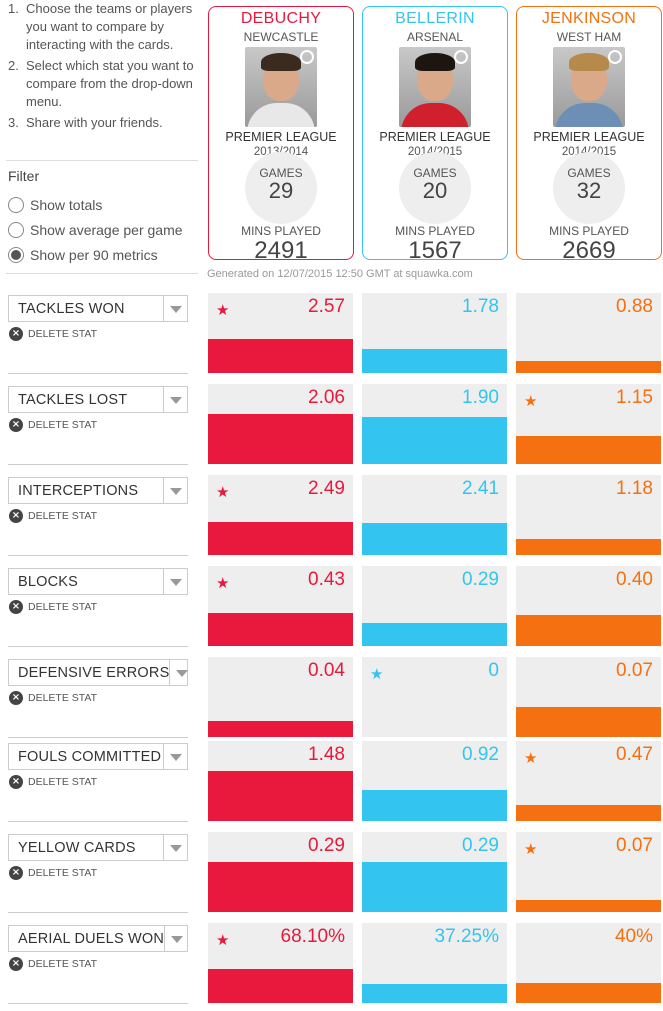  I want to click on stat-cell-bellerin: 1.78, so click(434, 333).